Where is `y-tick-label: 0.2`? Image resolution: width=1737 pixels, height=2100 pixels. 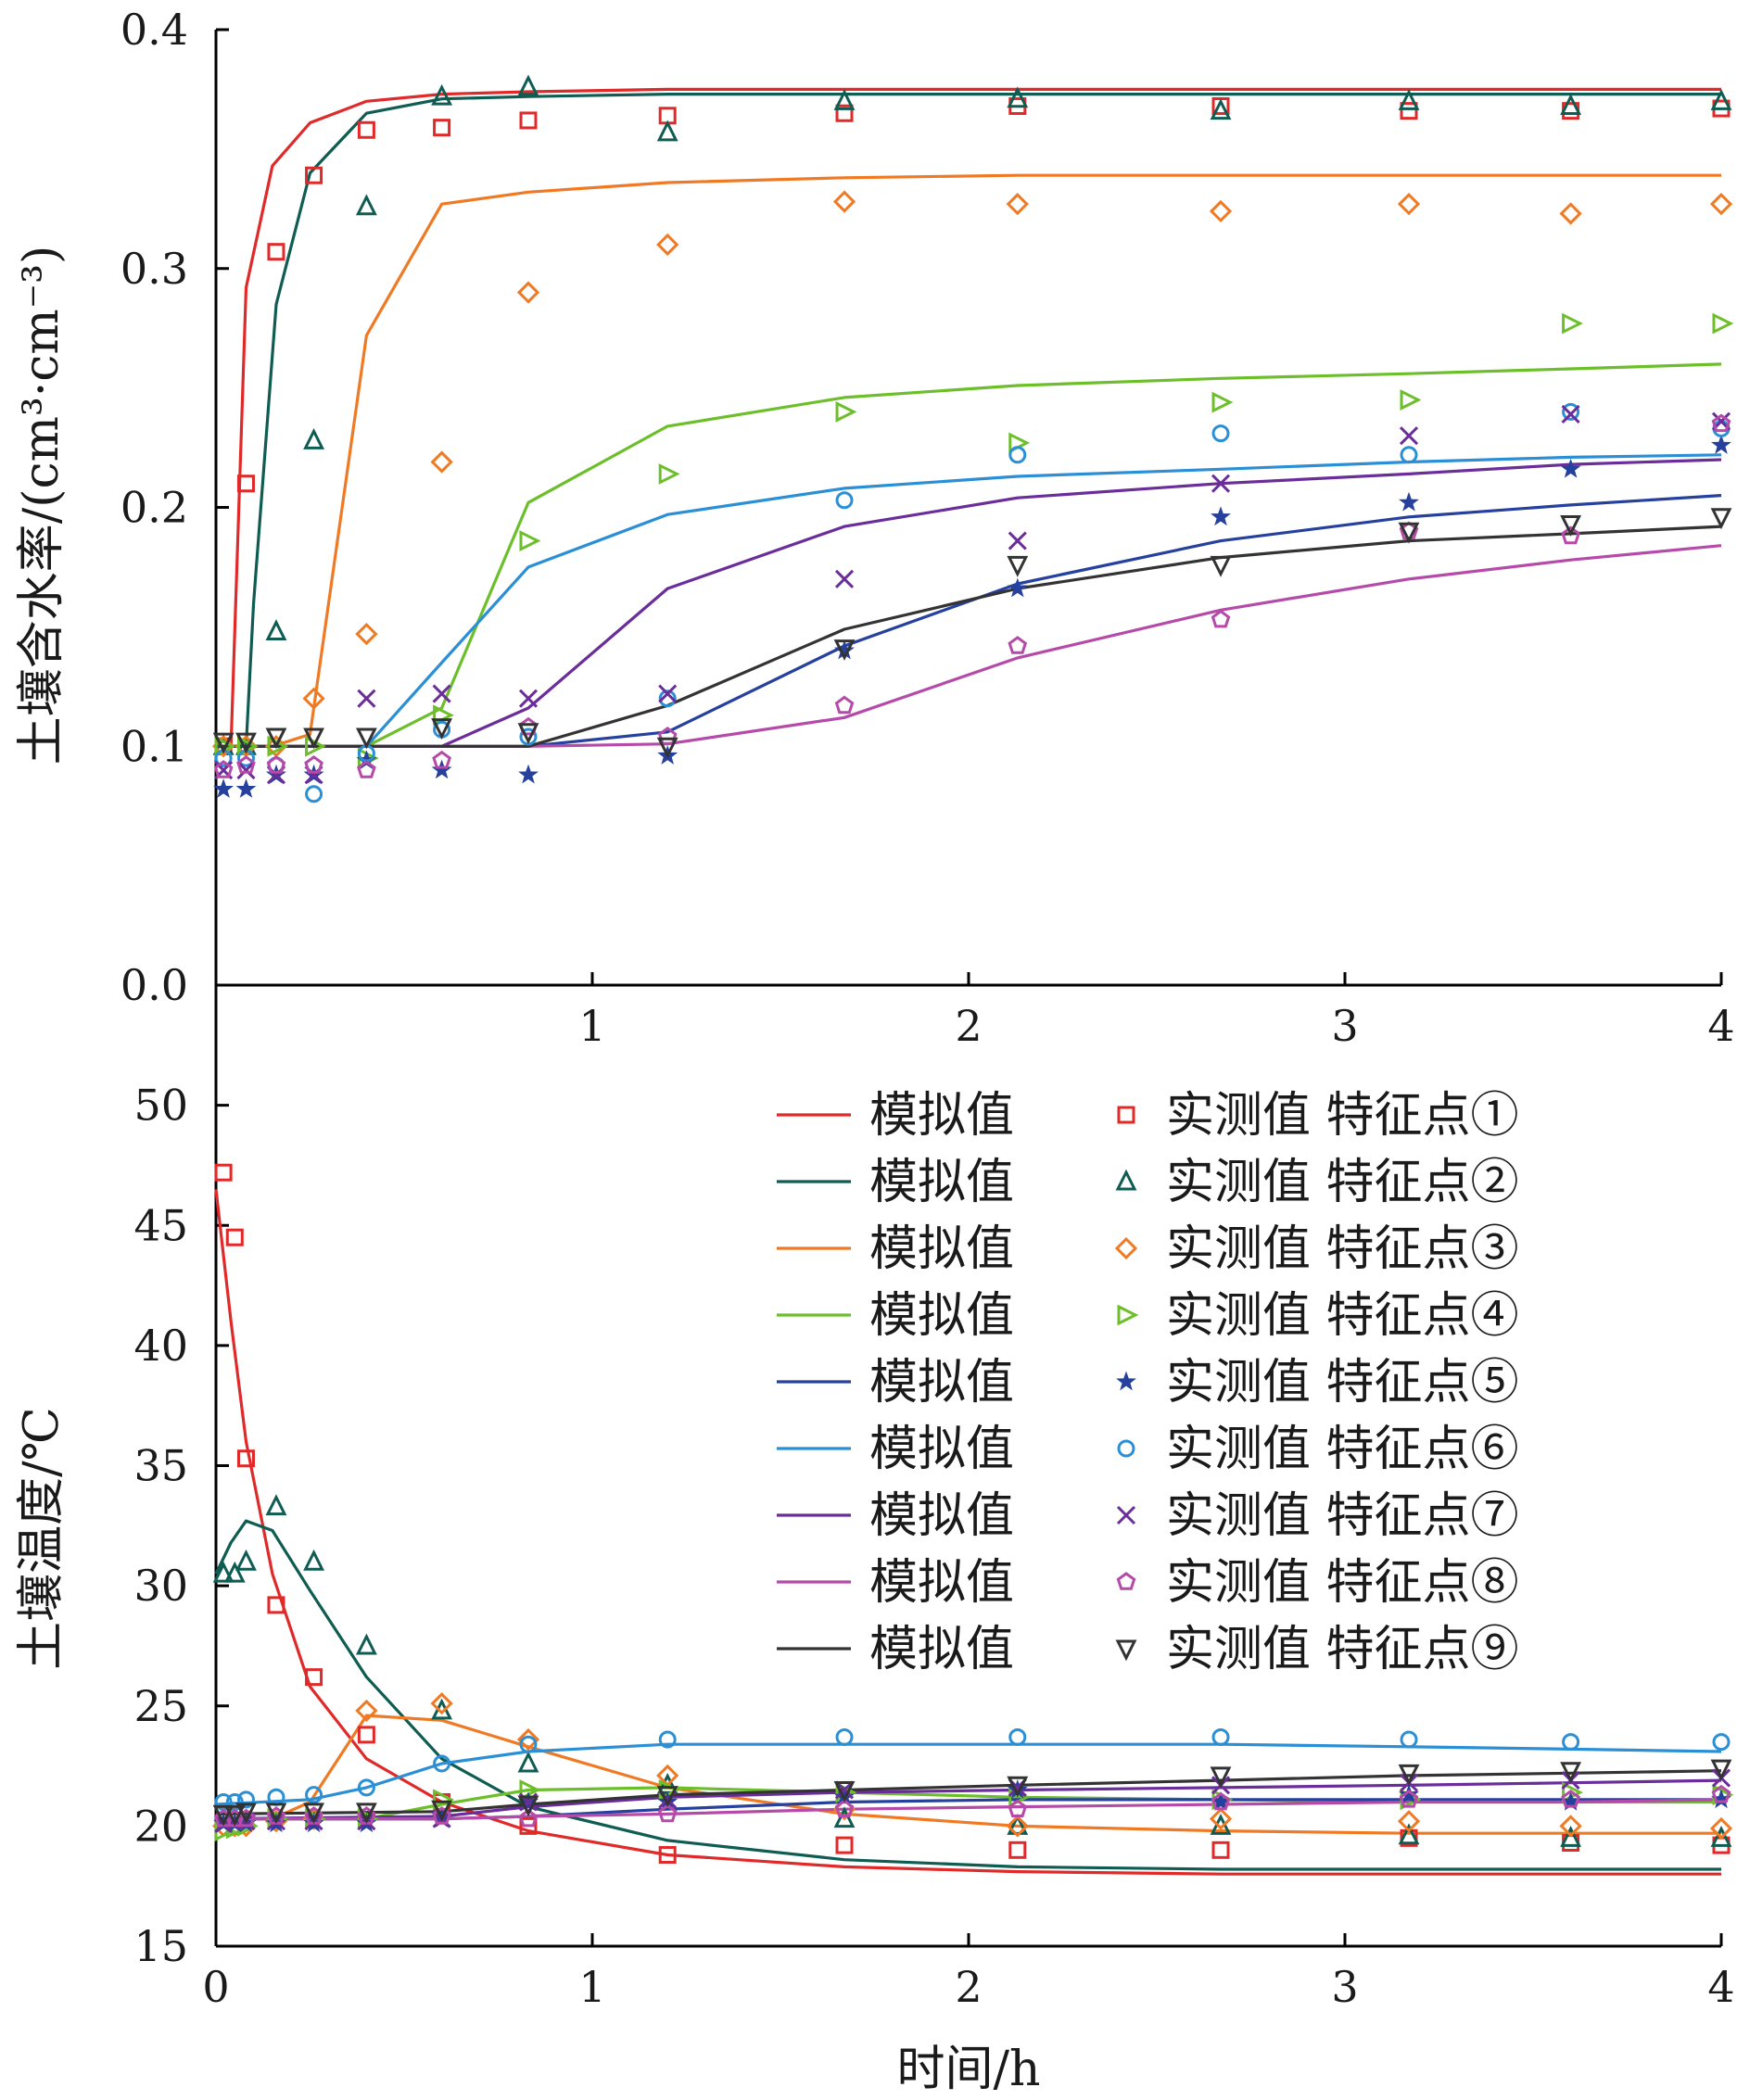 y-tick-label: 0.2 is located at coordinates (154, 508).